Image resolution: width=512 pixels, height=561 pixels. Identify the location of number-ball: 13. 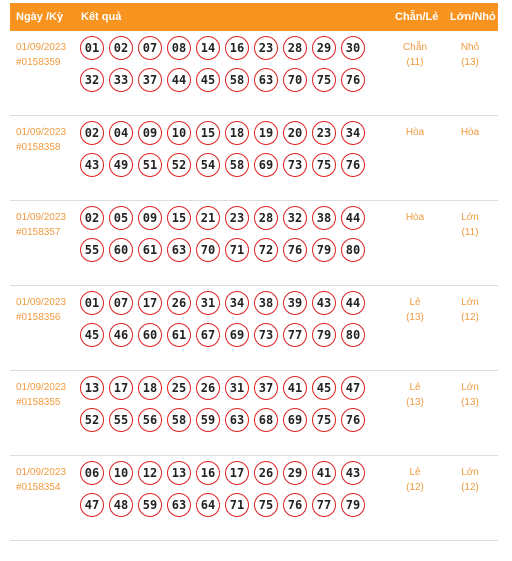
(92, 388).